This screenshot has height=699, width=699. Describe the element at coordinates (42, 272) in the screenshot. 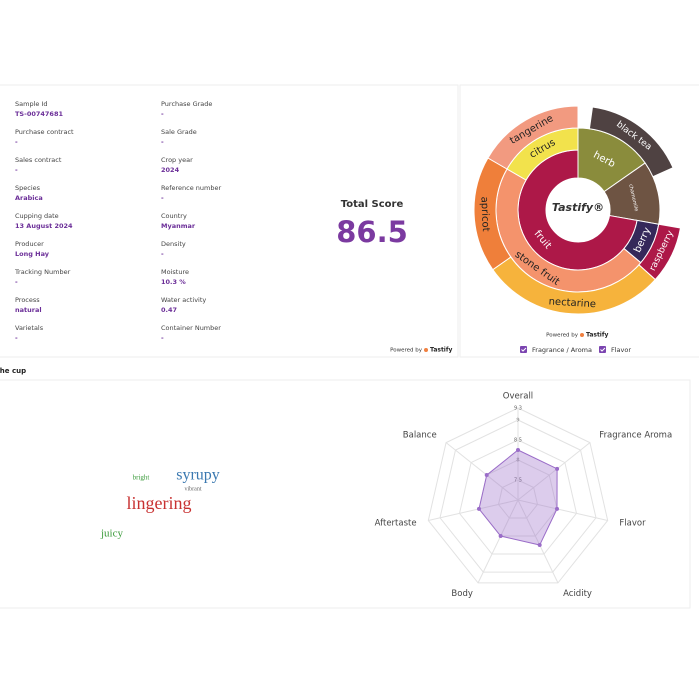

I see `field-label: Tracking Number` at that location.